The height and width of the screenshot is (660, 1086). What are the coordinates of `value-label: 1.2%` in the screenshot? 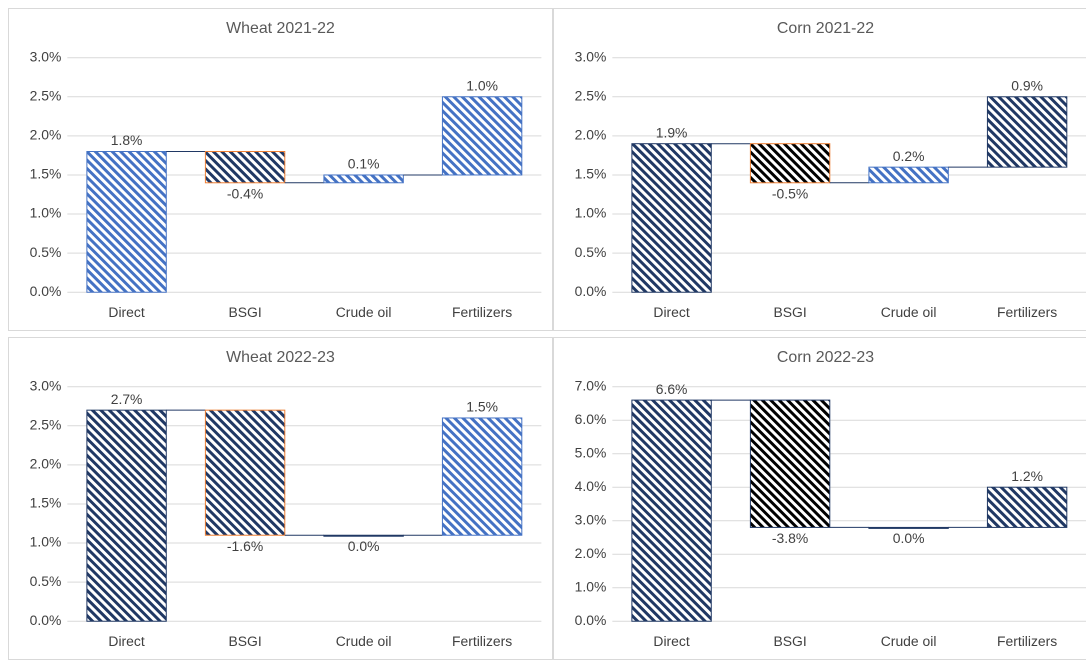 It's located at (1027, 476).